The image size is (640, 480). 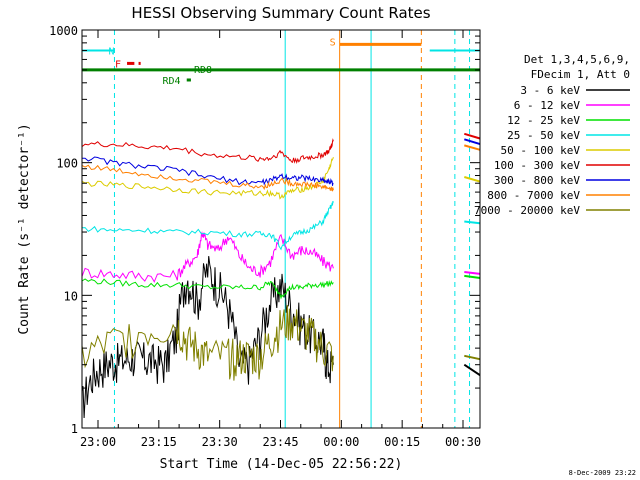 I want to click on flag-label-s: S, so click(x=333, y=42).